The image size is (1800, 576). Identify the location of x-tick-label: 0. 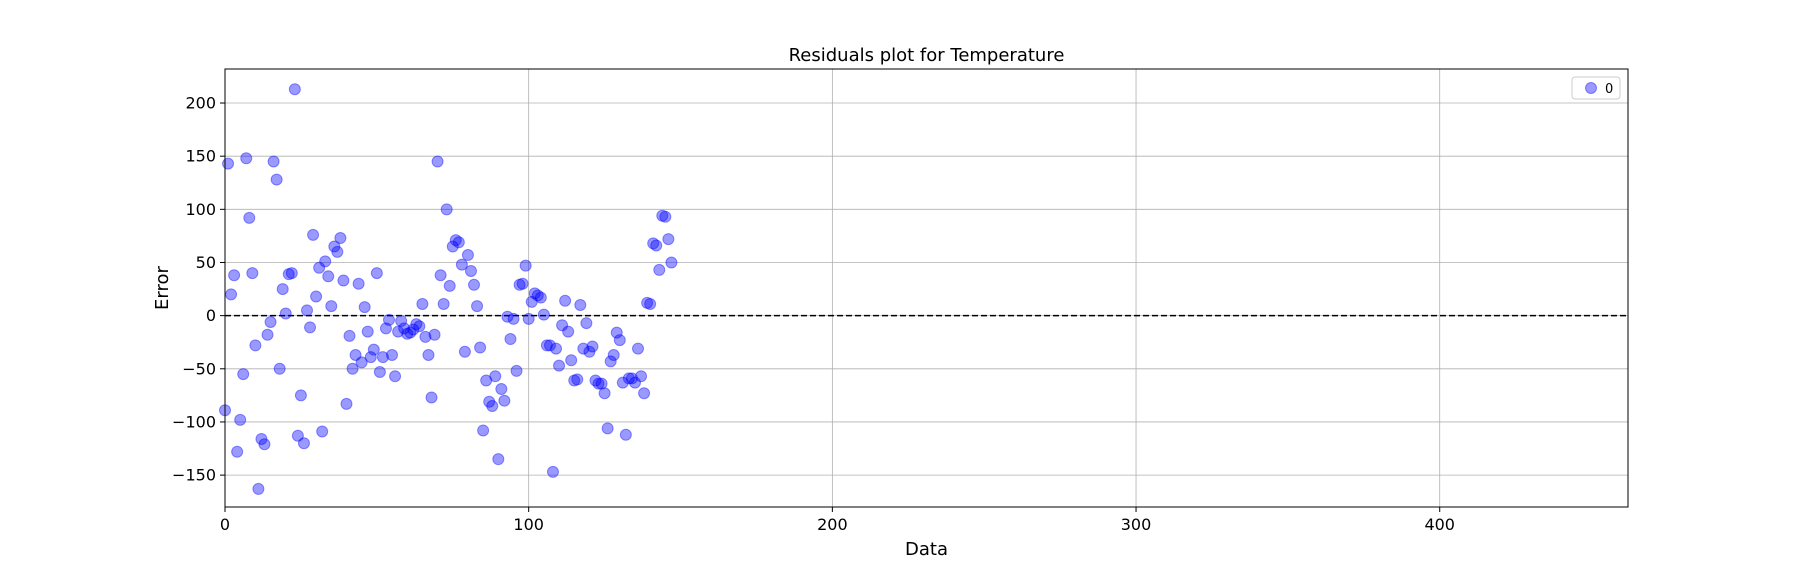
(225, 524).